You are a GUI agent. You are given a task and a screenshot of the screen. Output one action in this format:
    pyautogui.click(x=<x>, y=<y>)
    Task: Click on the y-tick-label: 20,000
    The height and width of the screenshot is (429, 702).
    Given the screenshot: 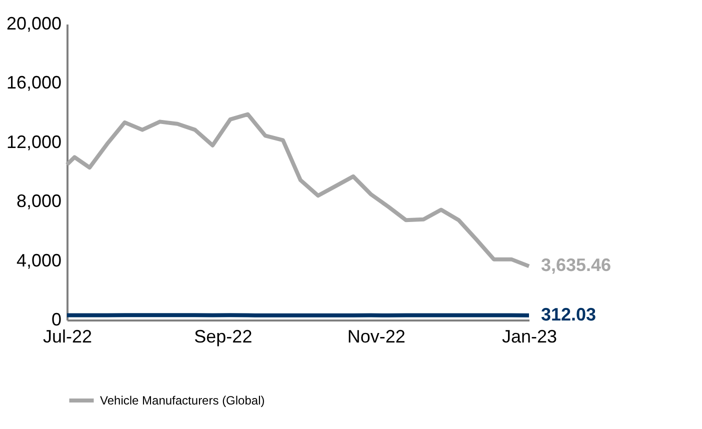 What is the action you would take?
    pyautogui.click(x=34, y=24)
    